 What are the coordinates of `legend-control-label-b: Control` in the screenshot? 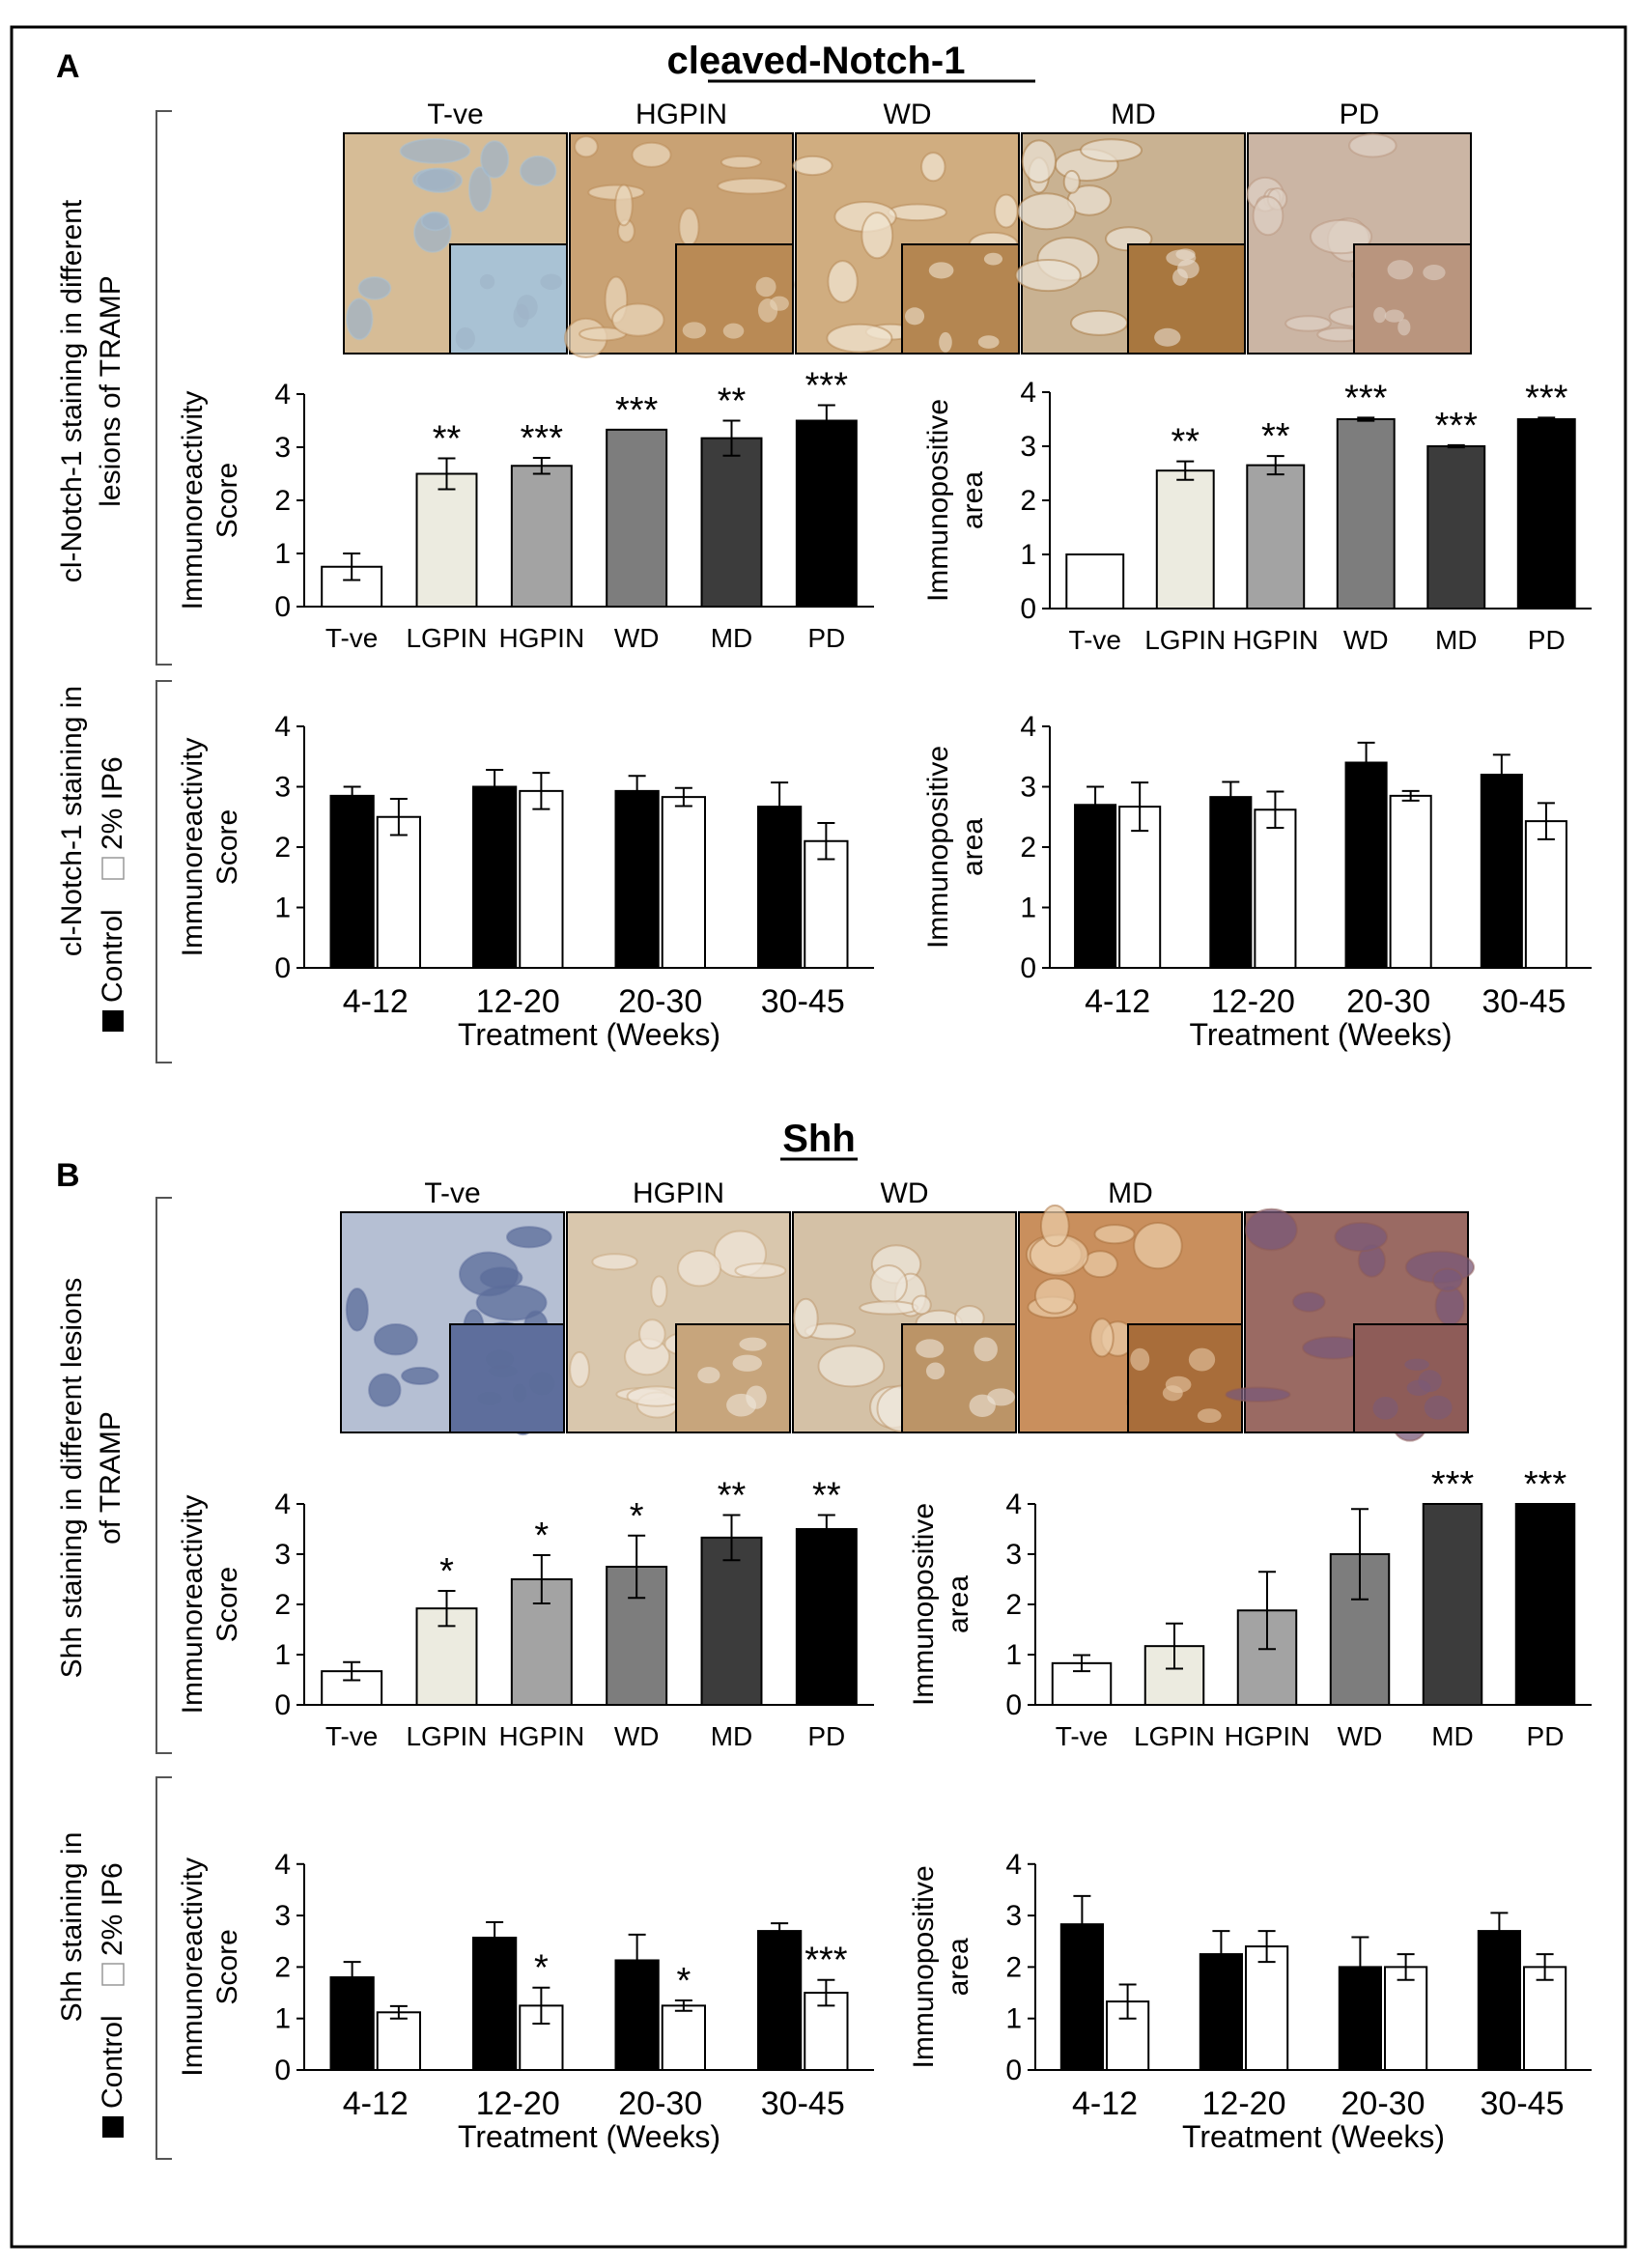 It's located at (112, 2062).